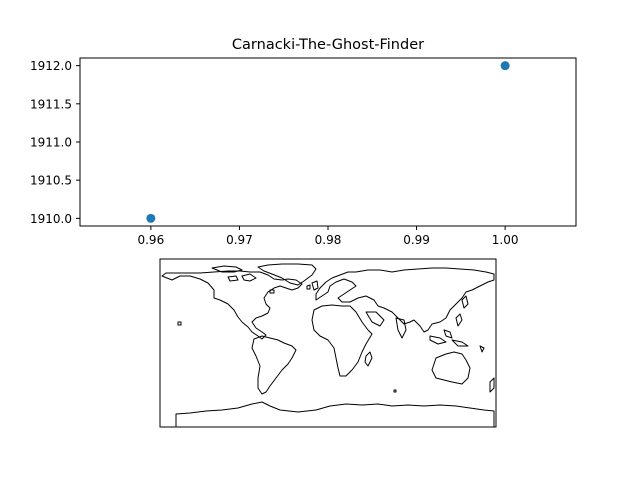 This screenshot has width=640, height=480. What do you see at coordinates (234, 273) in the screenshot?
I see `coastline-arctic-islands` at bounding box center [234, 273].